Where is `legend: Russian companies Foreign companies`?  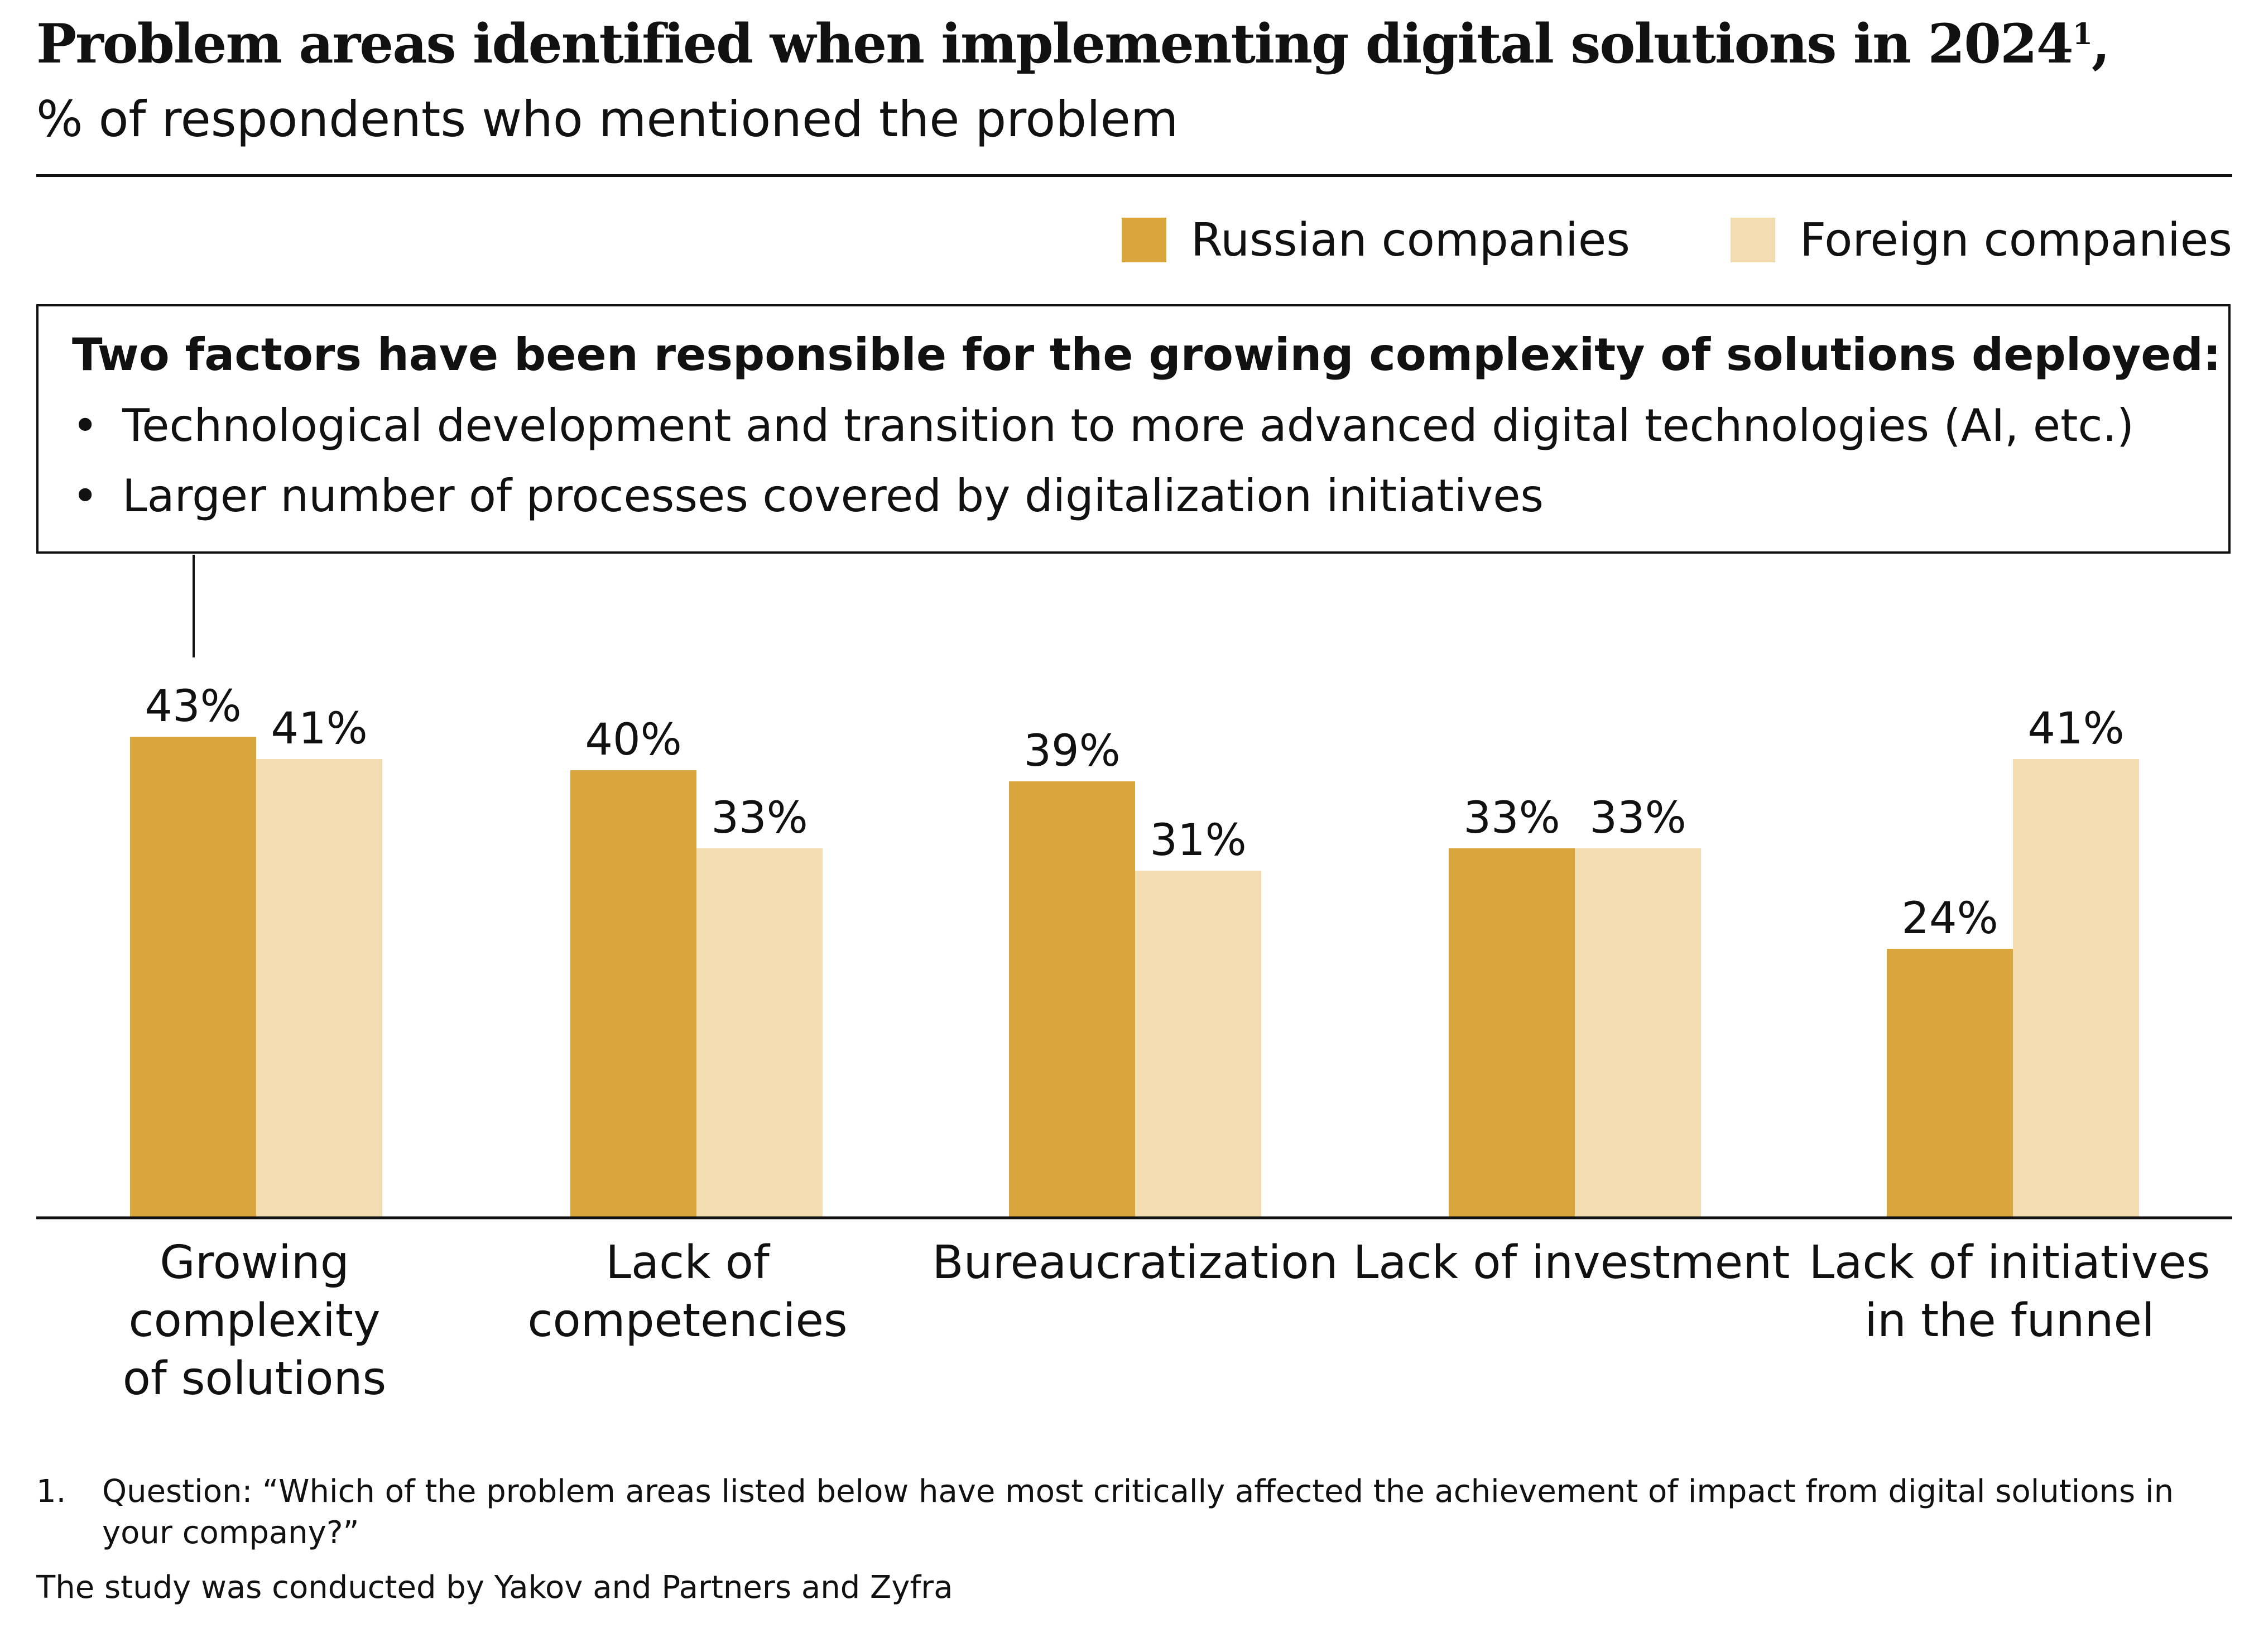
legend: Russian companies Foreign companies is located at coordinates (1676, 240).